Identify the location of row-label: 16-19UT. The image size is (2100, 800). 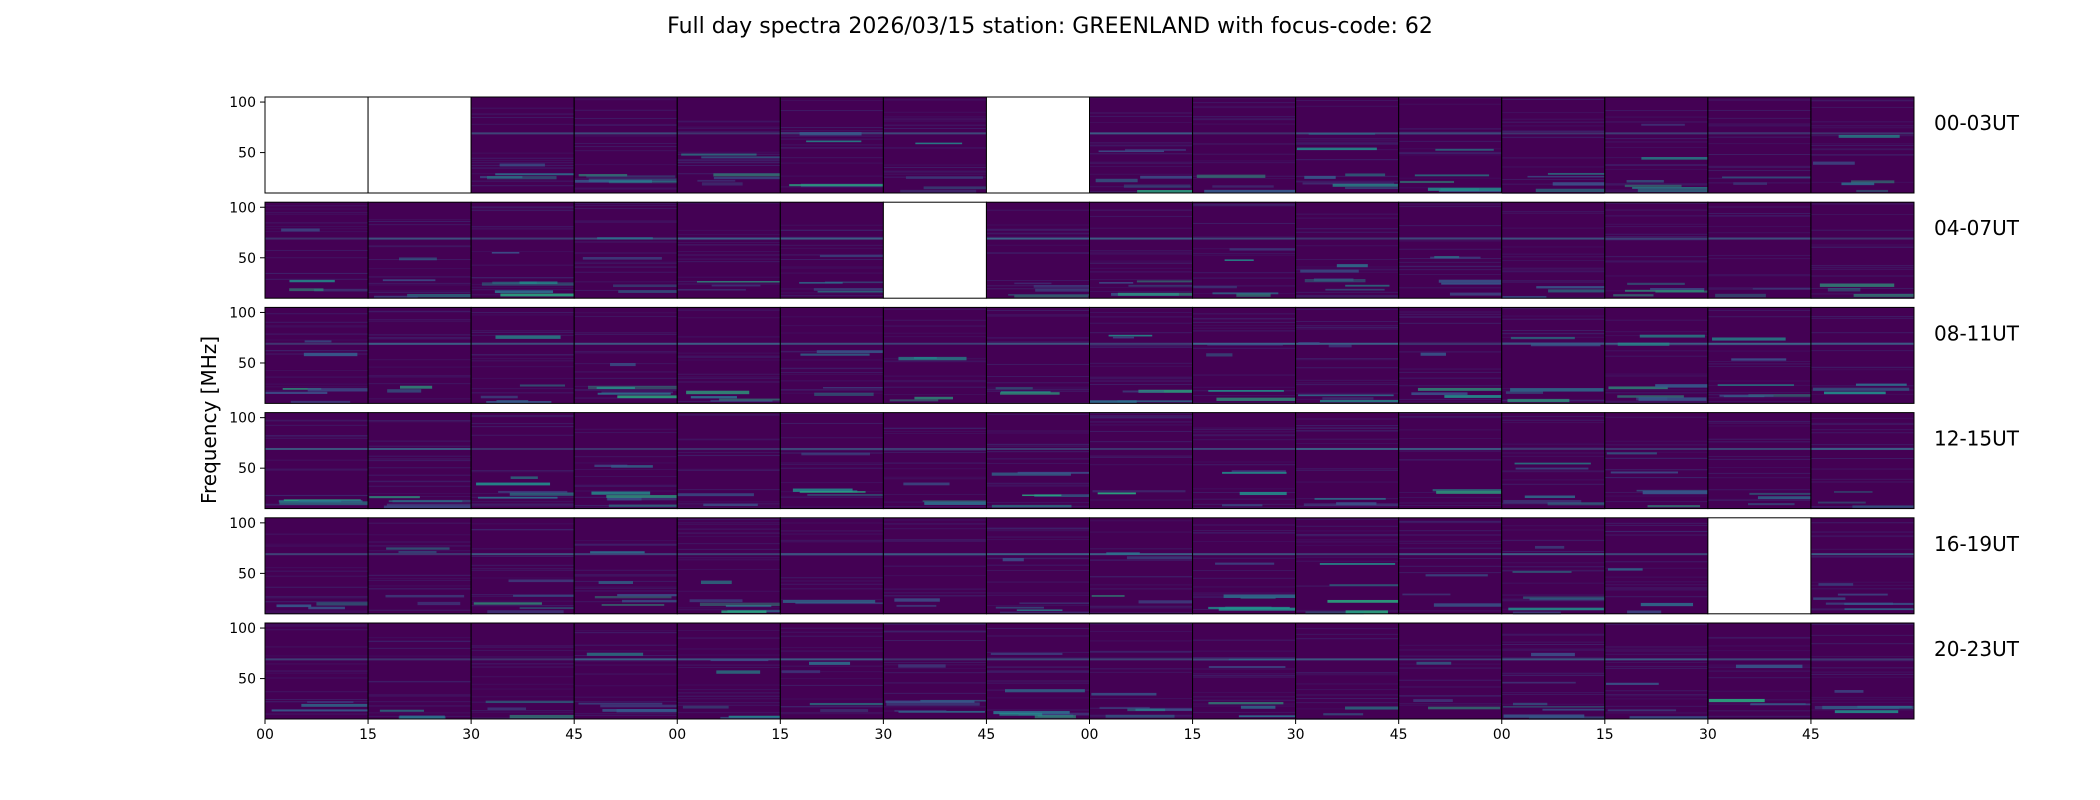
(1977, 544).